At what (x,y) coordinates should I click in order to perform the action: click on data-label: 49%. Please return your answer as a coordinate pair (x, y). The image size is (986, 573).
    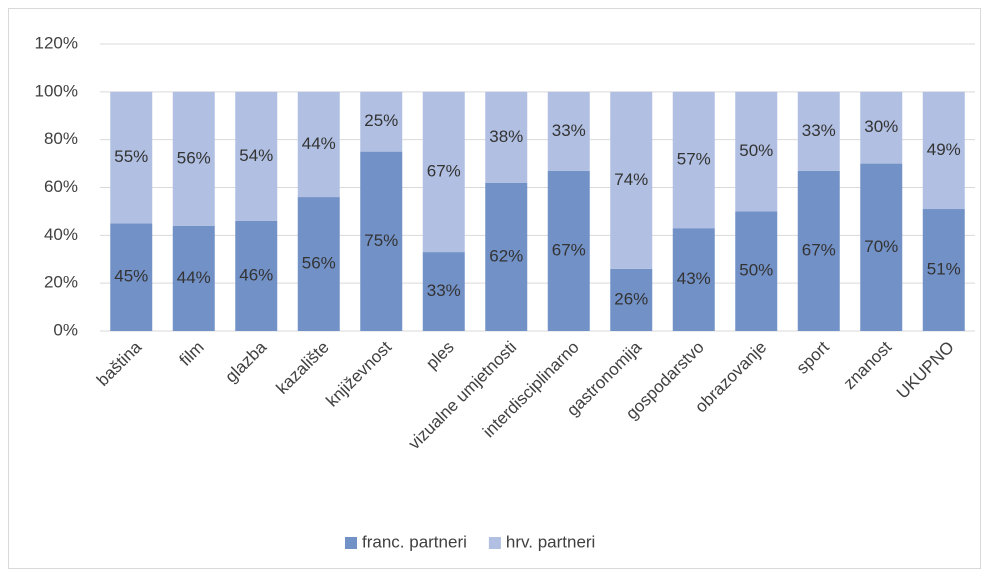
    Looking at the image, I should click on (944, 149).